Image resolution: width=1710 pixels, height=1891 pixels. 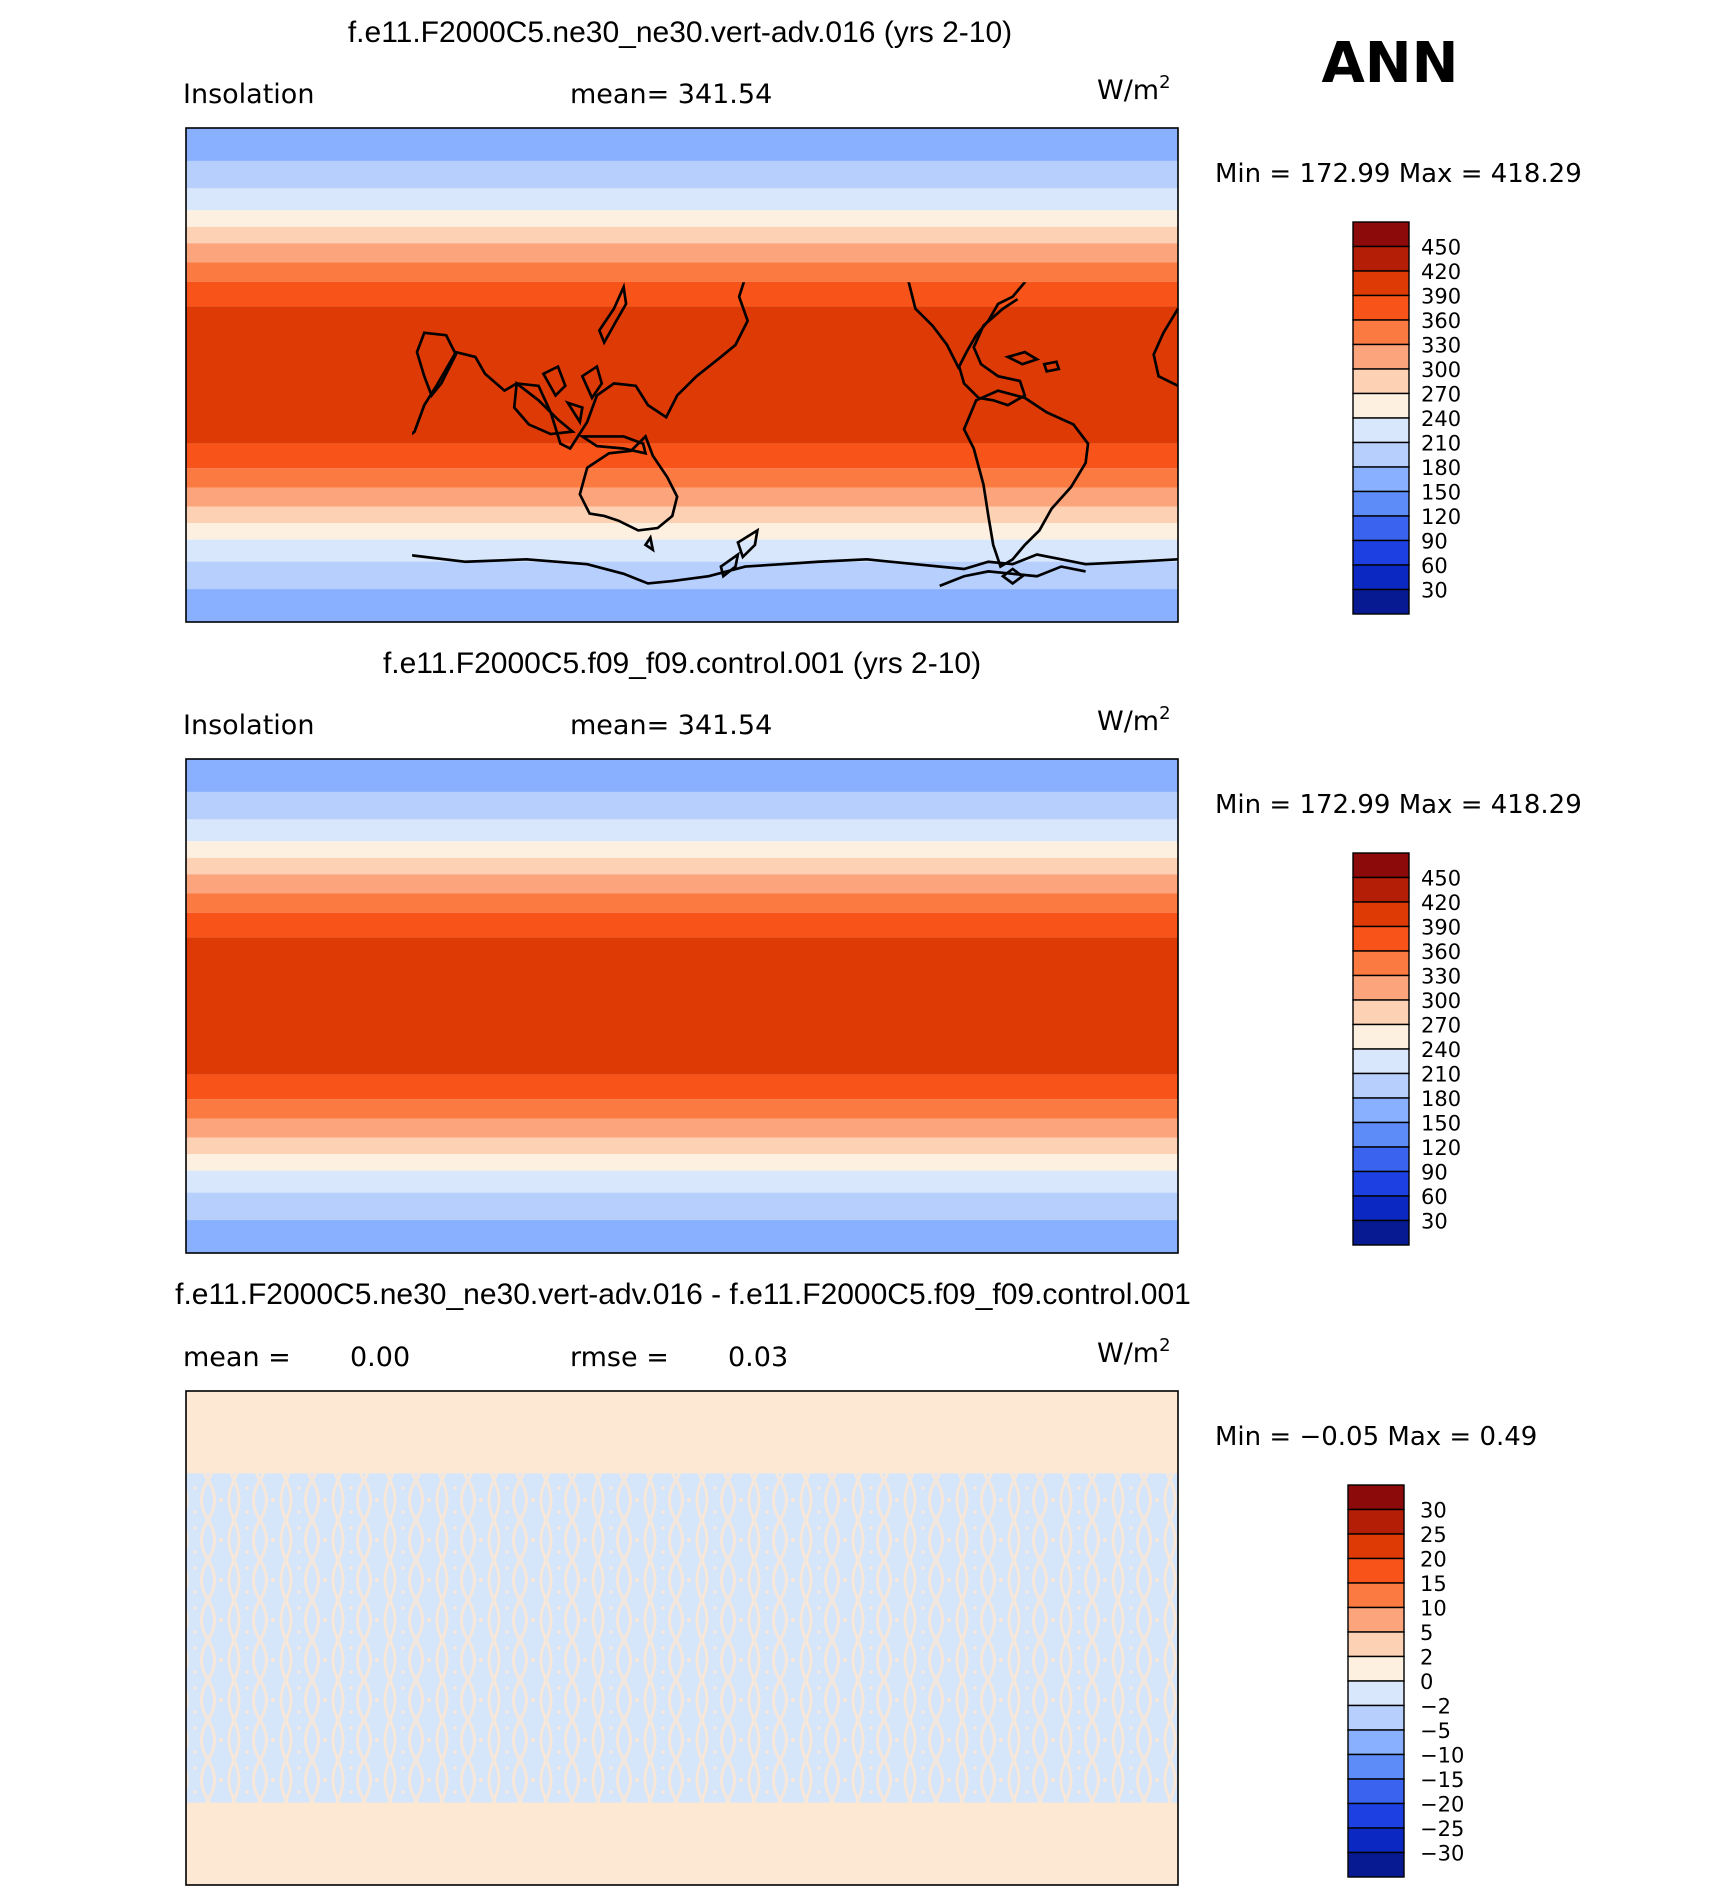 I want to click on colorbar-tick-label: 300, so click(x=1441, y=1001).